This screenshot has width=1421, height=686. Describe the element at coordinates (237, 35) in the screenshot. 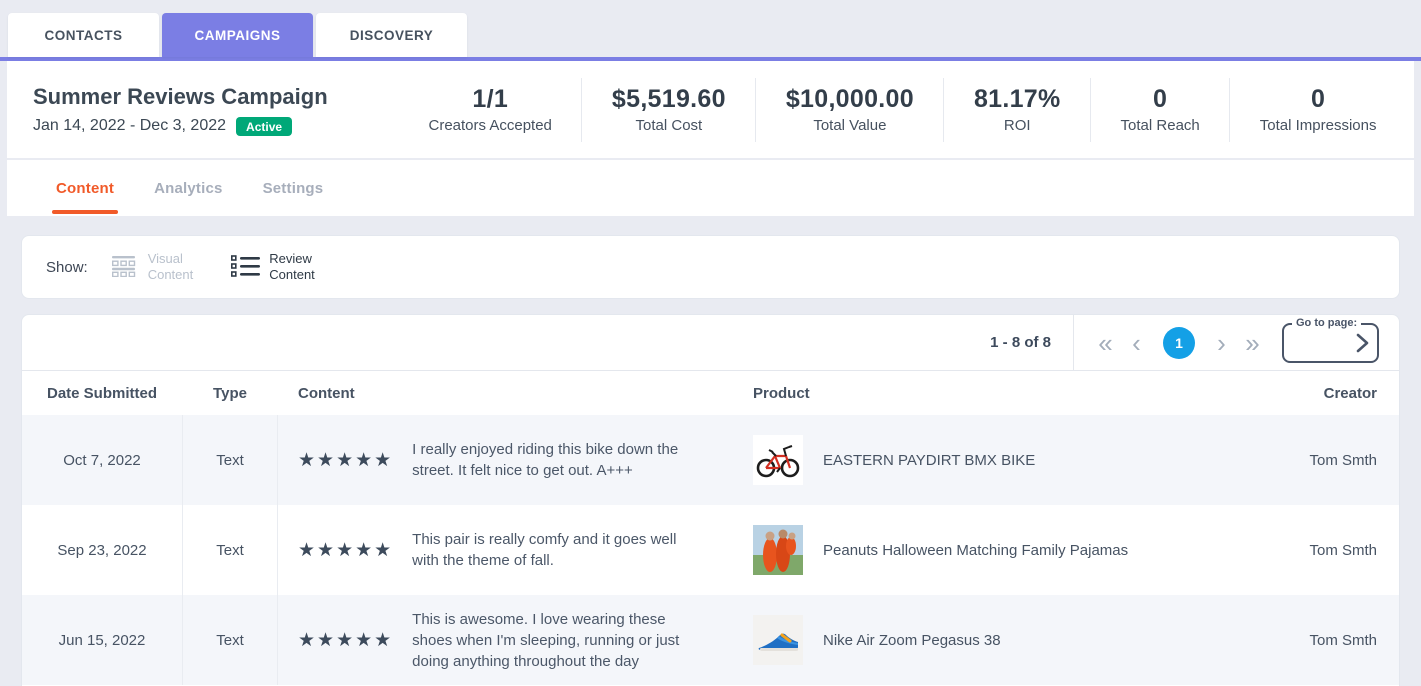

I see `tab-campaigns: CAMPAIGNS` at that location.